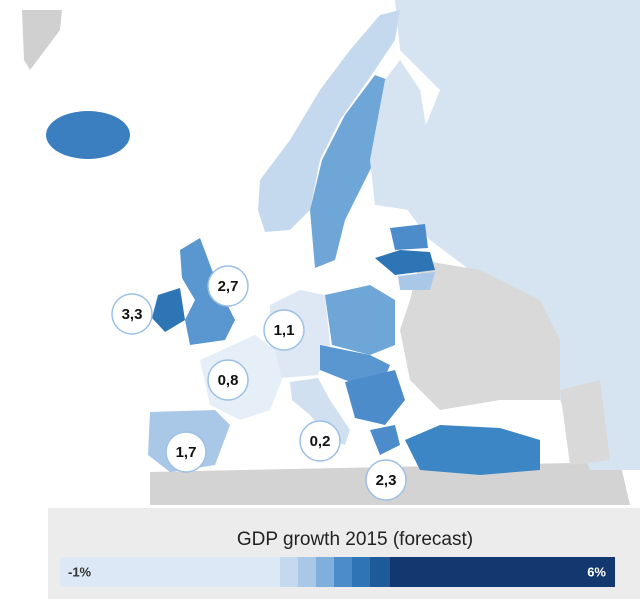  Describe the element at coordinates (360, 320) in the screenshot. I see `poland` at that location.